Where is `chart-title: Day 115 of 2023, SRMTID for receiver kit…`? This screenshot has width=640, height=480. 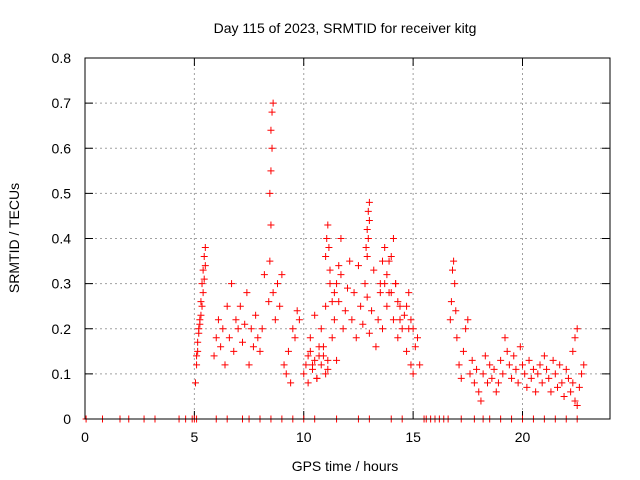
chart-title: Day 115 of 2023, SRMTID for receiver kit… is located at coordinates (345, 28).